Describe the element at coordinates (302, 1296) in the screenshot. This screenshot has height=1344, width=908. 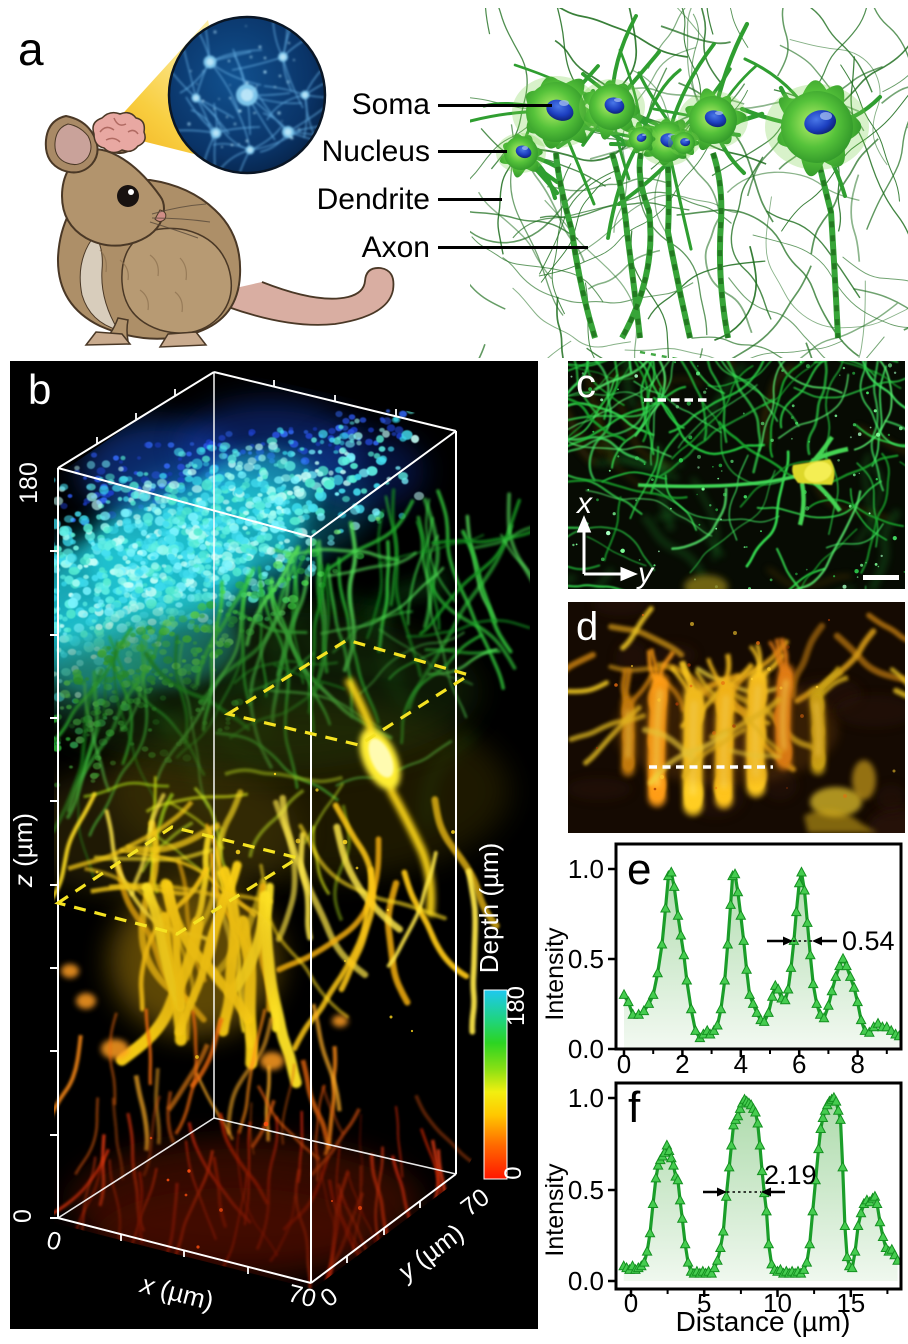
I see `svg-text: 70` at that location.